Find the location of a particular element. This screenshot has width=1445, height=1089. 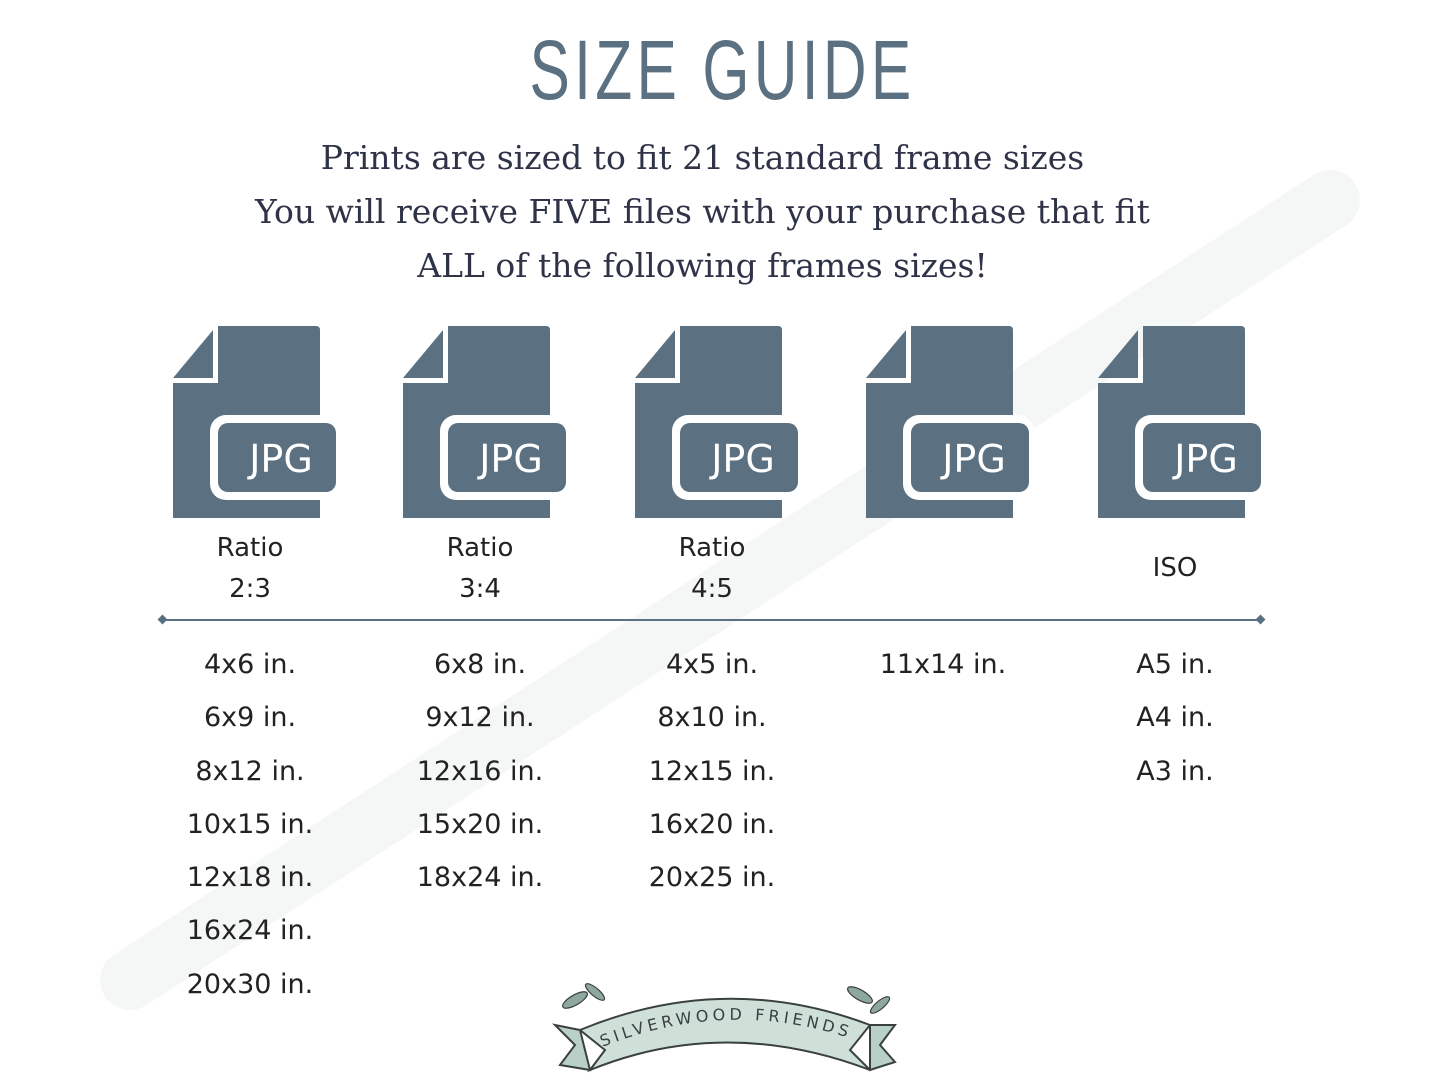

size-item: 16x24 in. is located at coordinates (250, 931).